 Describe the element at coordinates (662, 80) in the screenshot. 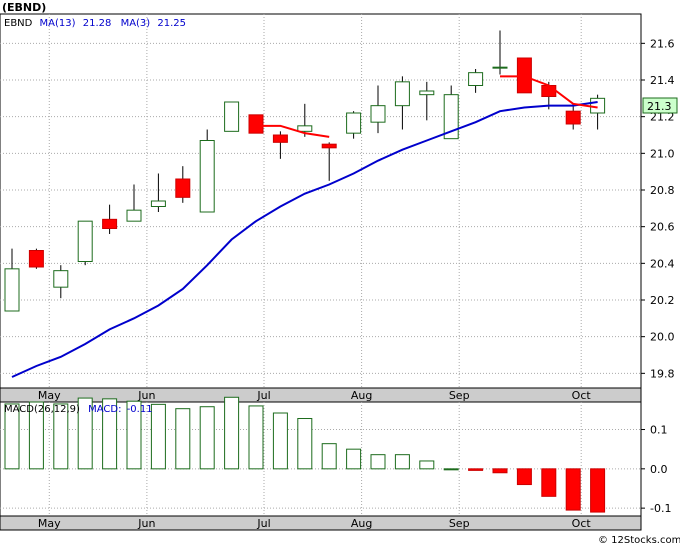

I see `price-y-tick-label: 21.4` at that location.